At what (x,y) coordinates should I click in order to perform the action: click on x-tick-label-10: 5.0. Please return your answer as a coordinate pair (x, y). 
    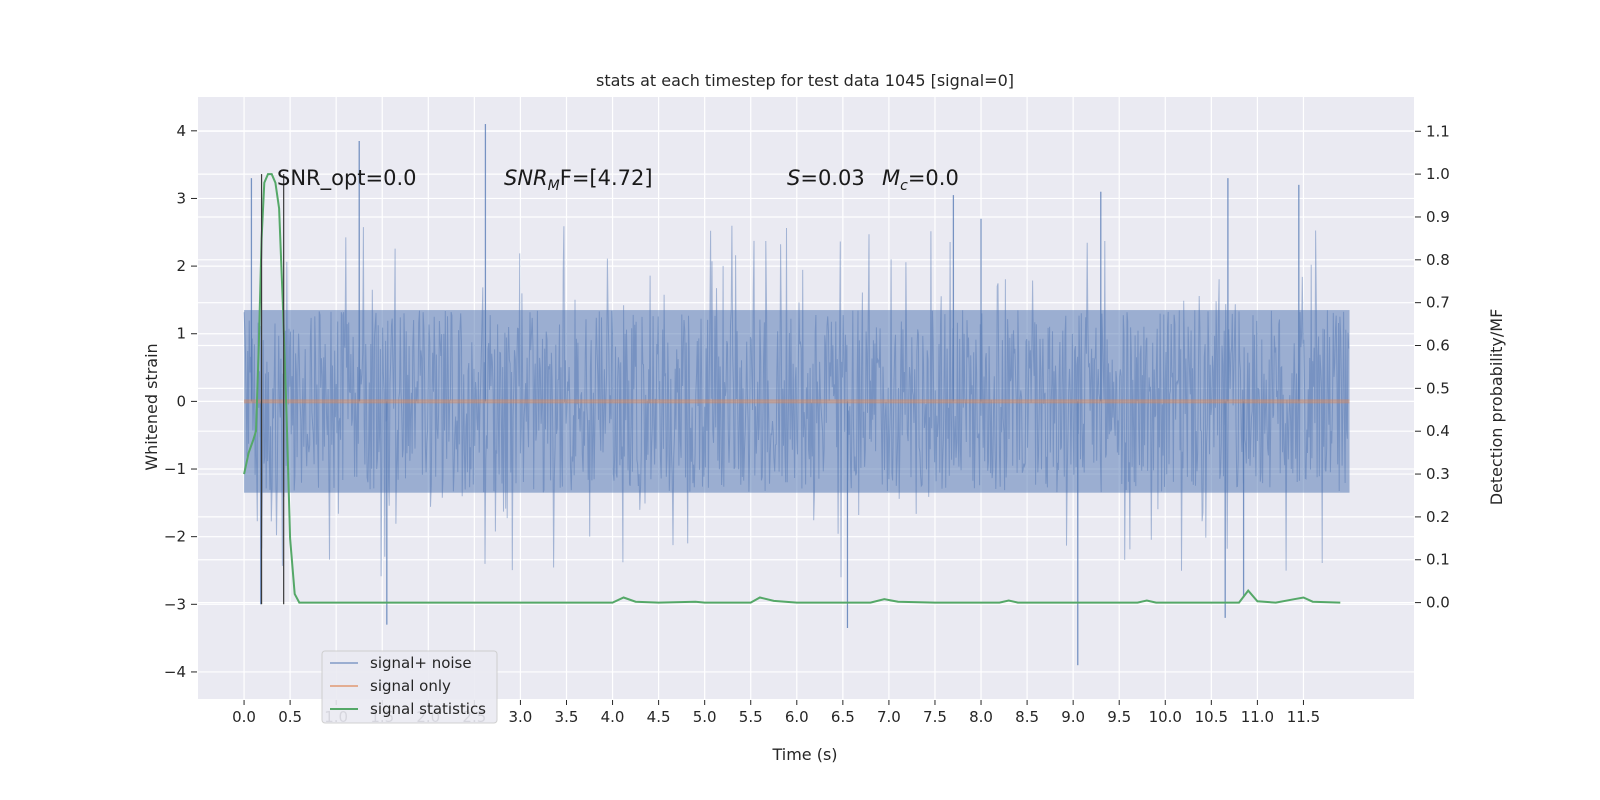
    Looking at the image, I should click on (705, 717).